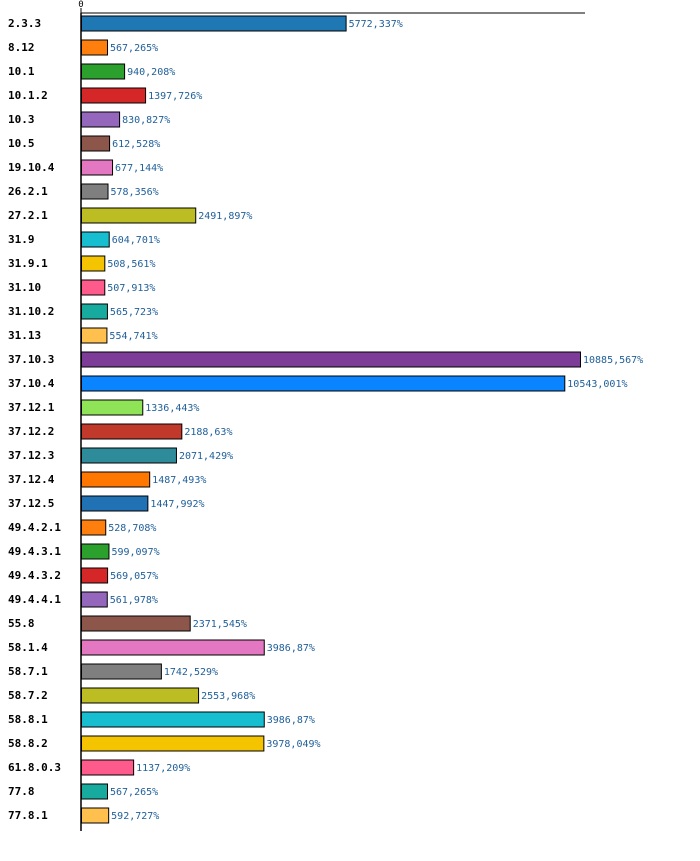 This screenshot has width=700, height=861. I want to click on bar-value-label: 2553,968%, so click(228, 696).